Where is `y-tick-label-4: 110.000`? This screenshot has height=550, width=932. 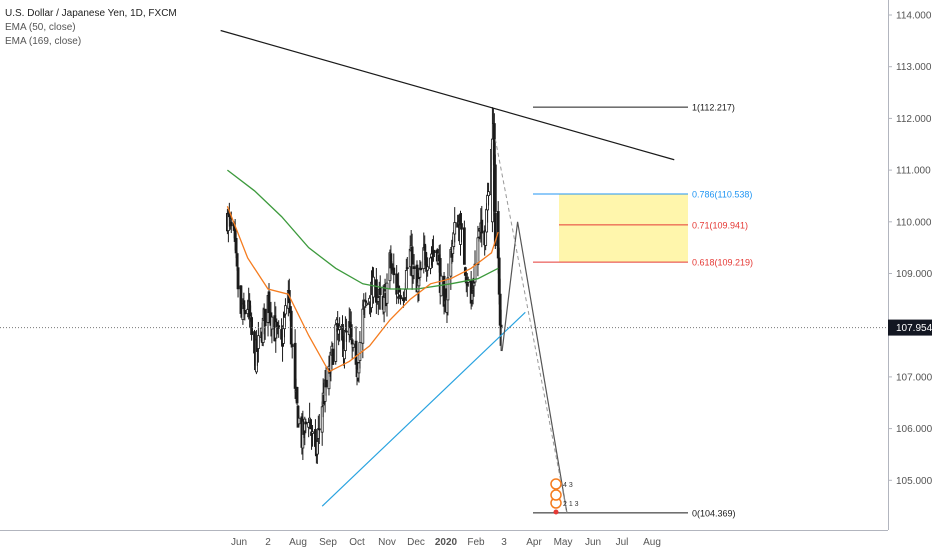 y-tick-label-4: 110.000 is located at coordinates (914, 222).